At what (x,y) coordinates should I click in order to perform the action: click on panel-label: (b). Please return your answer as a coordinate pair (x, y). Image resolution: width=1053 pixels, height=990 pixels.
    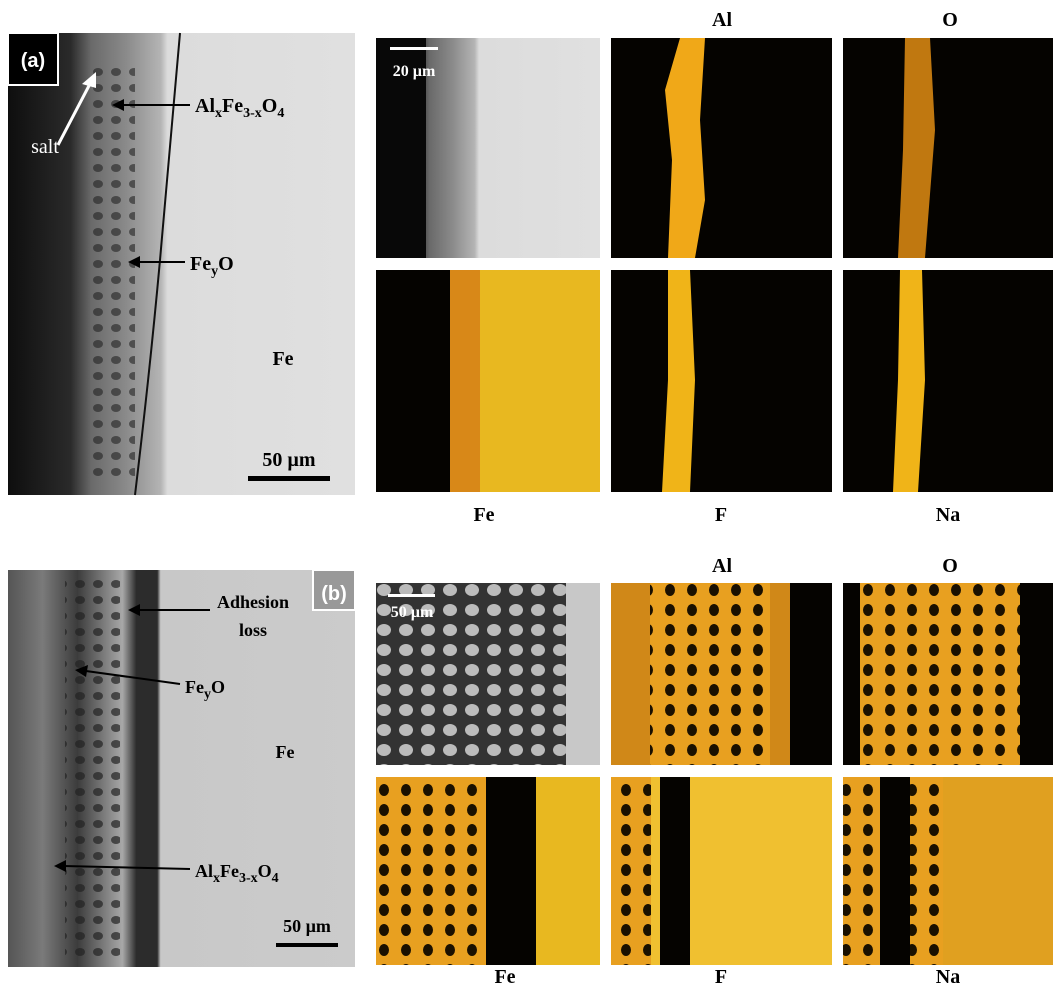
    Looking at the image, I should click on (334, 594).